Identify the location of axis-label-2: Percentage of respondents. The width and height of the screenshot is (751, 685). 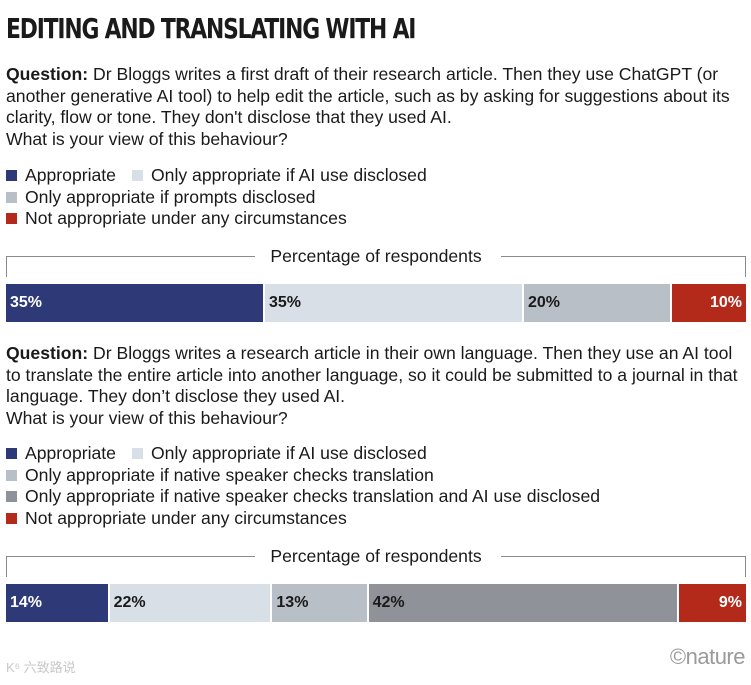
(376, 556).